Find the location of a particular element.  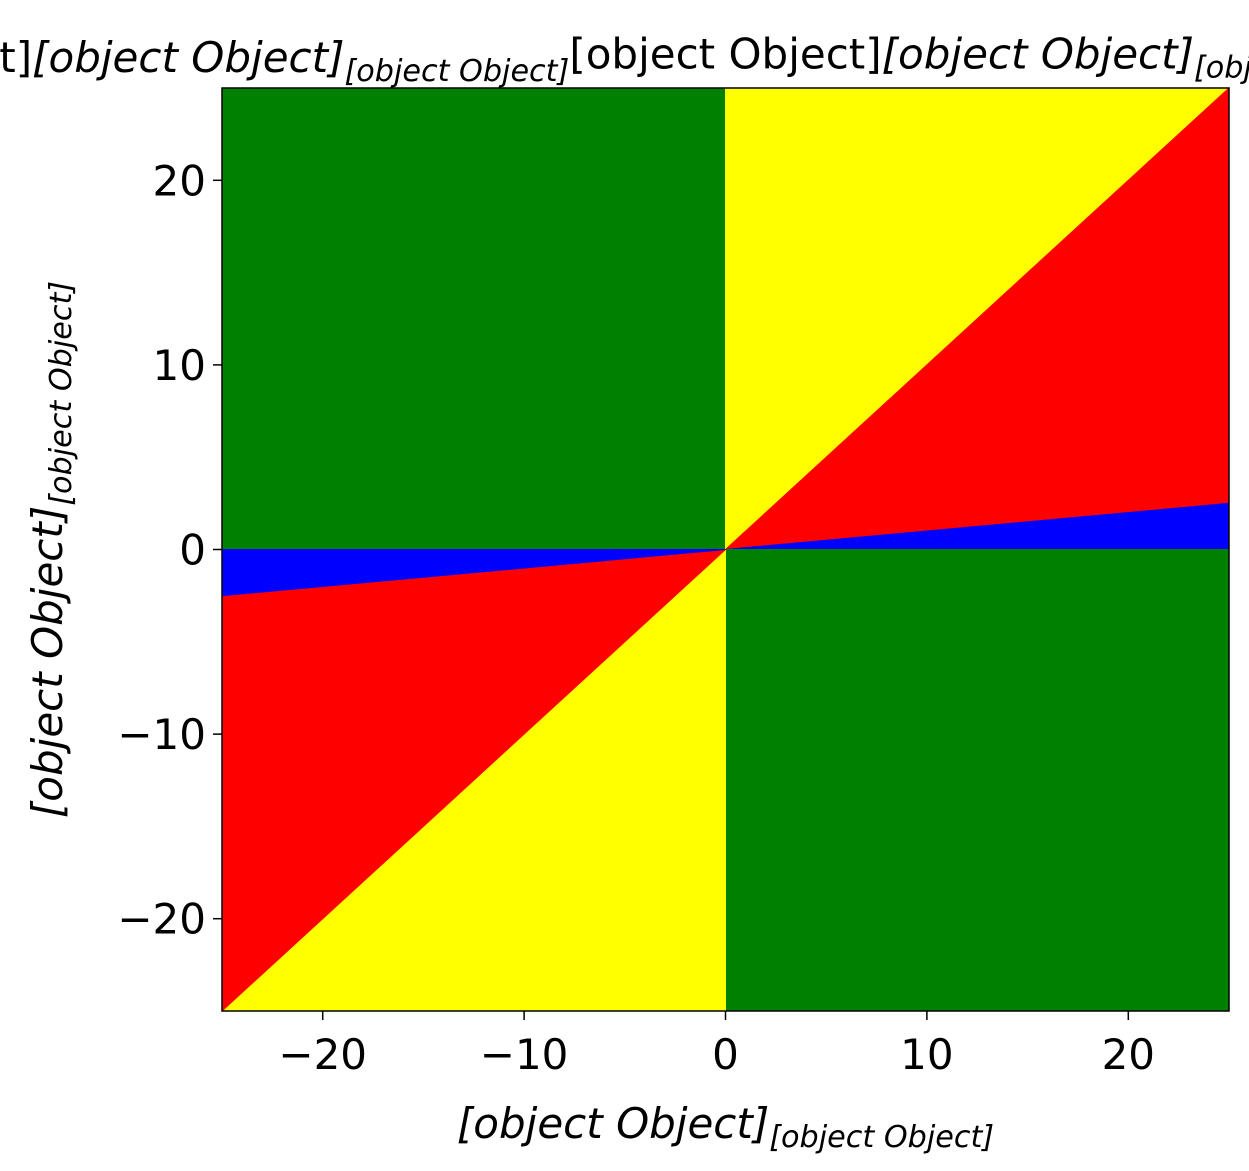

y-axis-label: [object Object][object Object] is located at coordinates (51, 549).